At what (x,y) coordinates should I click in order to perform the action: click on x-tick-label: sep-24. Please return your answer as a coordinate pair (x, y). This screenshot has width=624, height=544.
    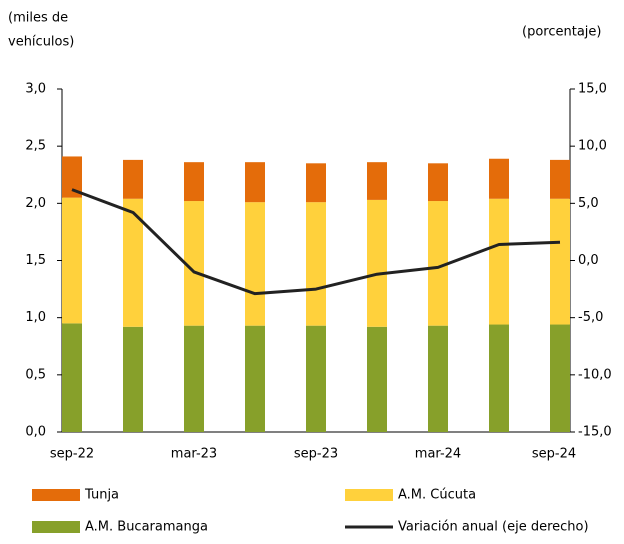
    Looking at the image, I should click on (554, 454).